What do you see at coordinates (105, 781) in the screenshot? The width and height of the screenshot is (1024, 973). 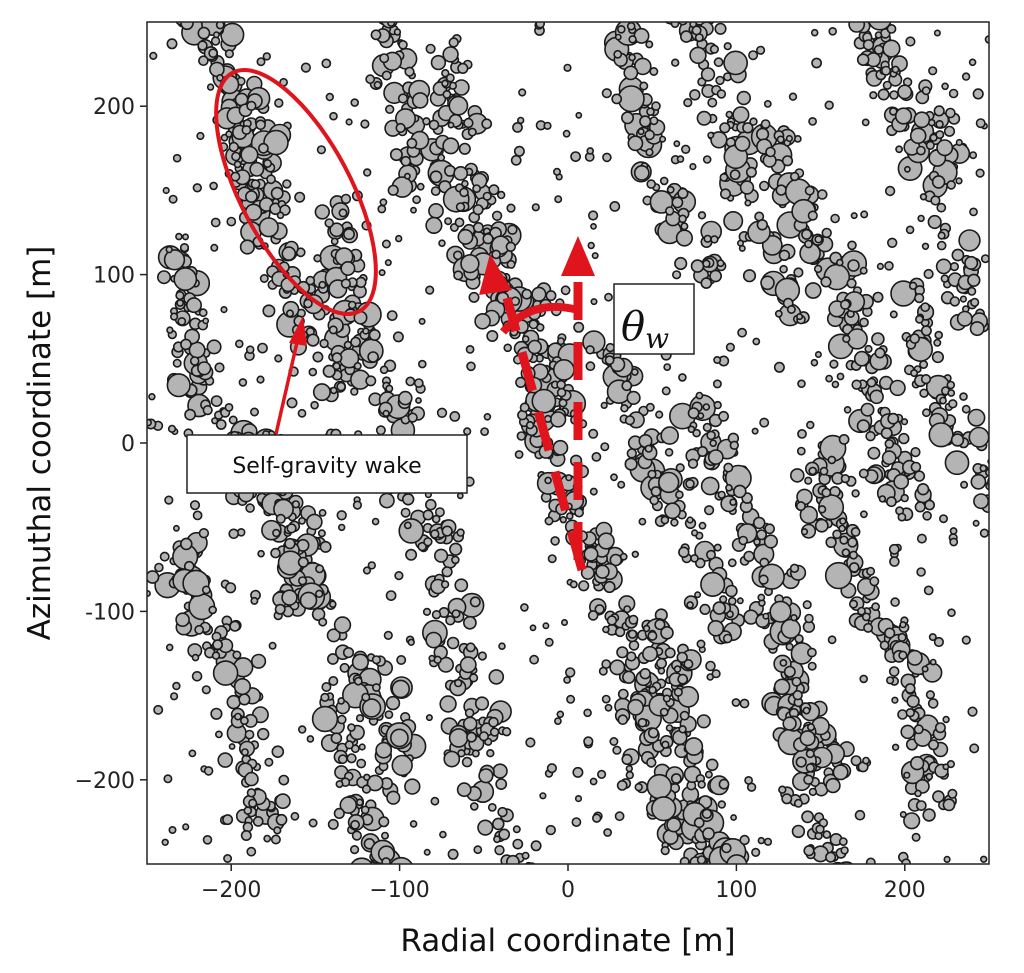 I see `y-tick-label: −200` at bounding box center [105, 781].